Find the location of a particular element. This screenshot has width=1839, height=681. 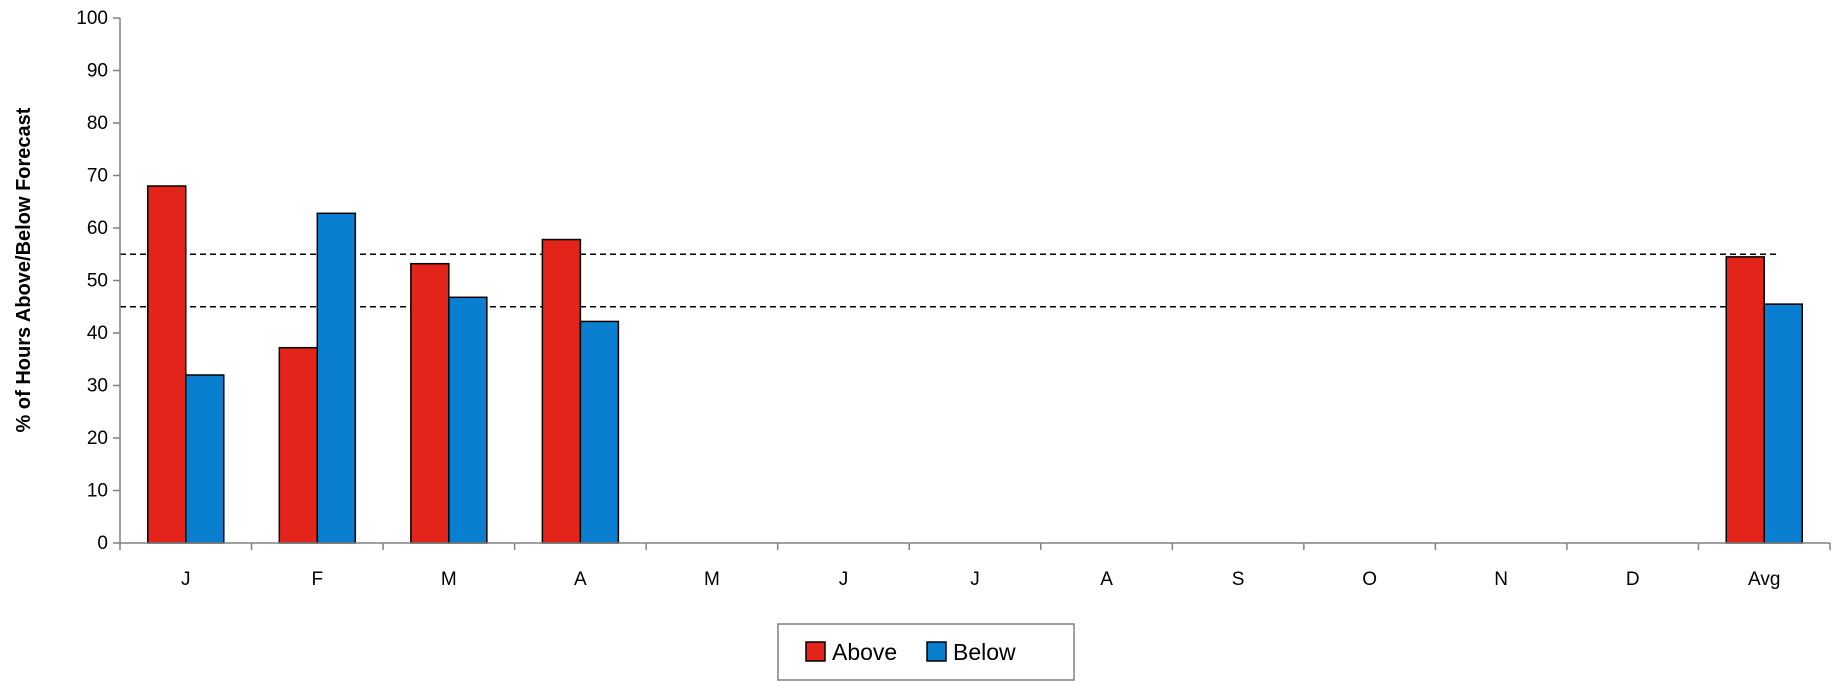

y-tick-label: 80 is located at coordinates (97, 123).